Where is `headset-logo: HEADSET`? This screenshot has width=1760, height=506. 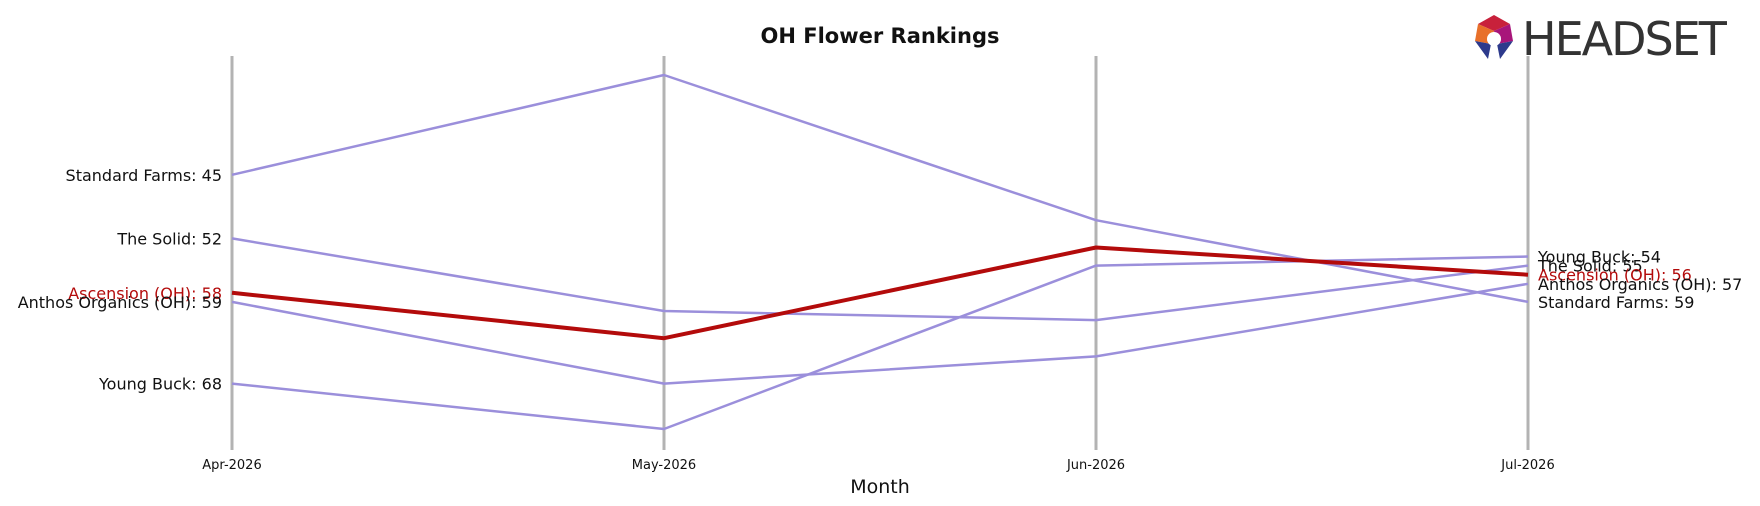 headset-logo: HEADSET is located at coordinates (1602, 39).